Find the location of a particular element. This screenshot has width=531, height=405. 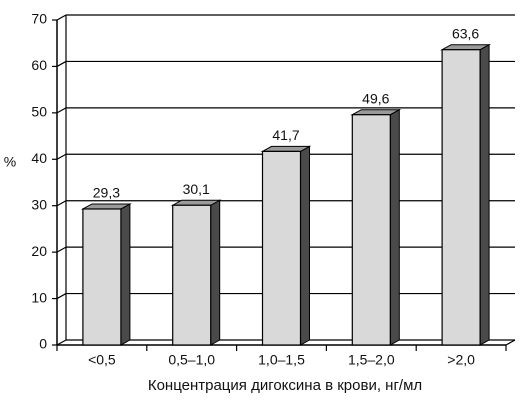

data-label: 30,1 is located at coordinates (196, 189).